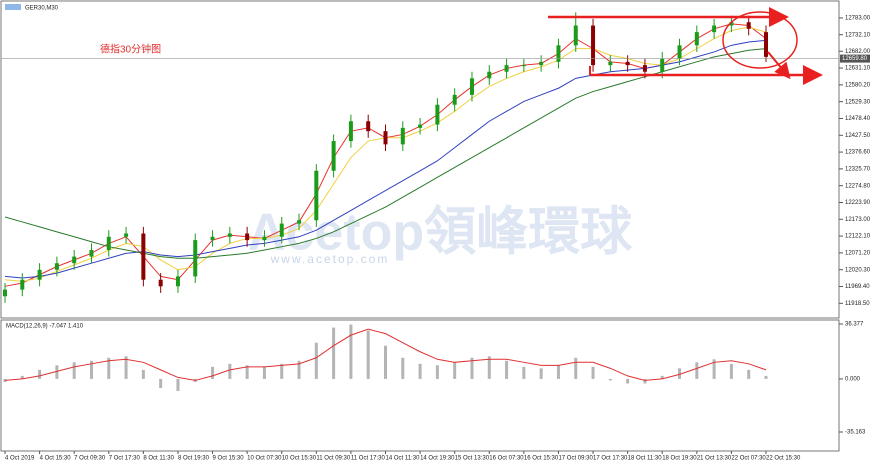 Image resolution: width=870 pixels, height=463 pixels. Describe the element at coordinates (506, 459) in the screenshot. I see `x-tick-label: 16 Oct 07:30` at that location.